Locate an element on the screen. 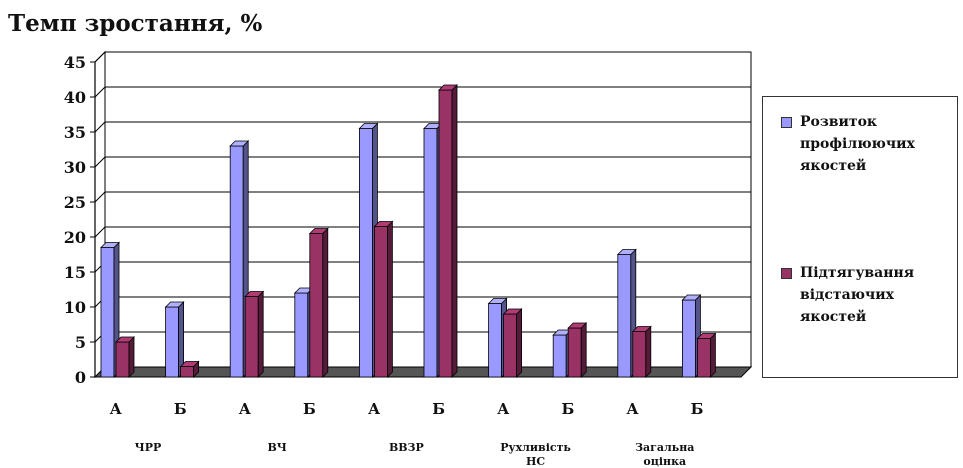 This screenshot has height=468, width=963. legend-label-series-1: Розвиток профілюючих якостей is located at coordinates (857, 144).